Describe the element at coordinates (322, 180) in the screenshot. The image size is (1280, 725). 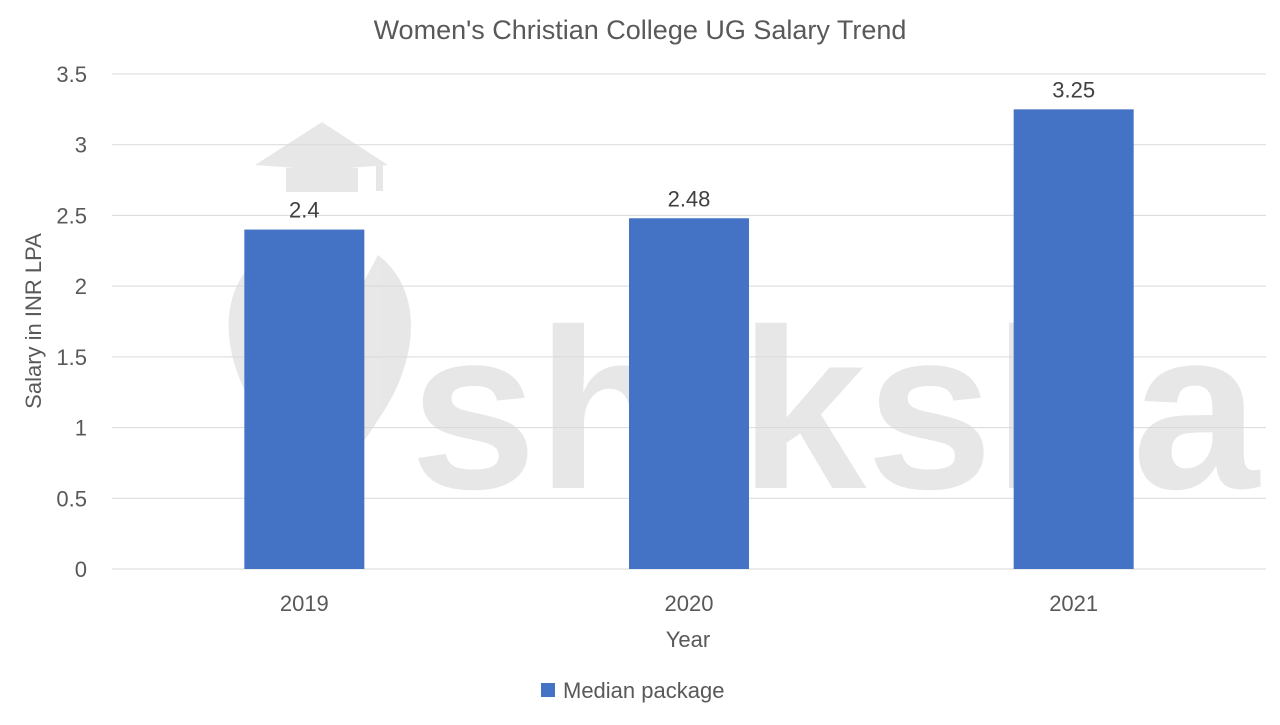
I see `watermark-cap-band` at that location.